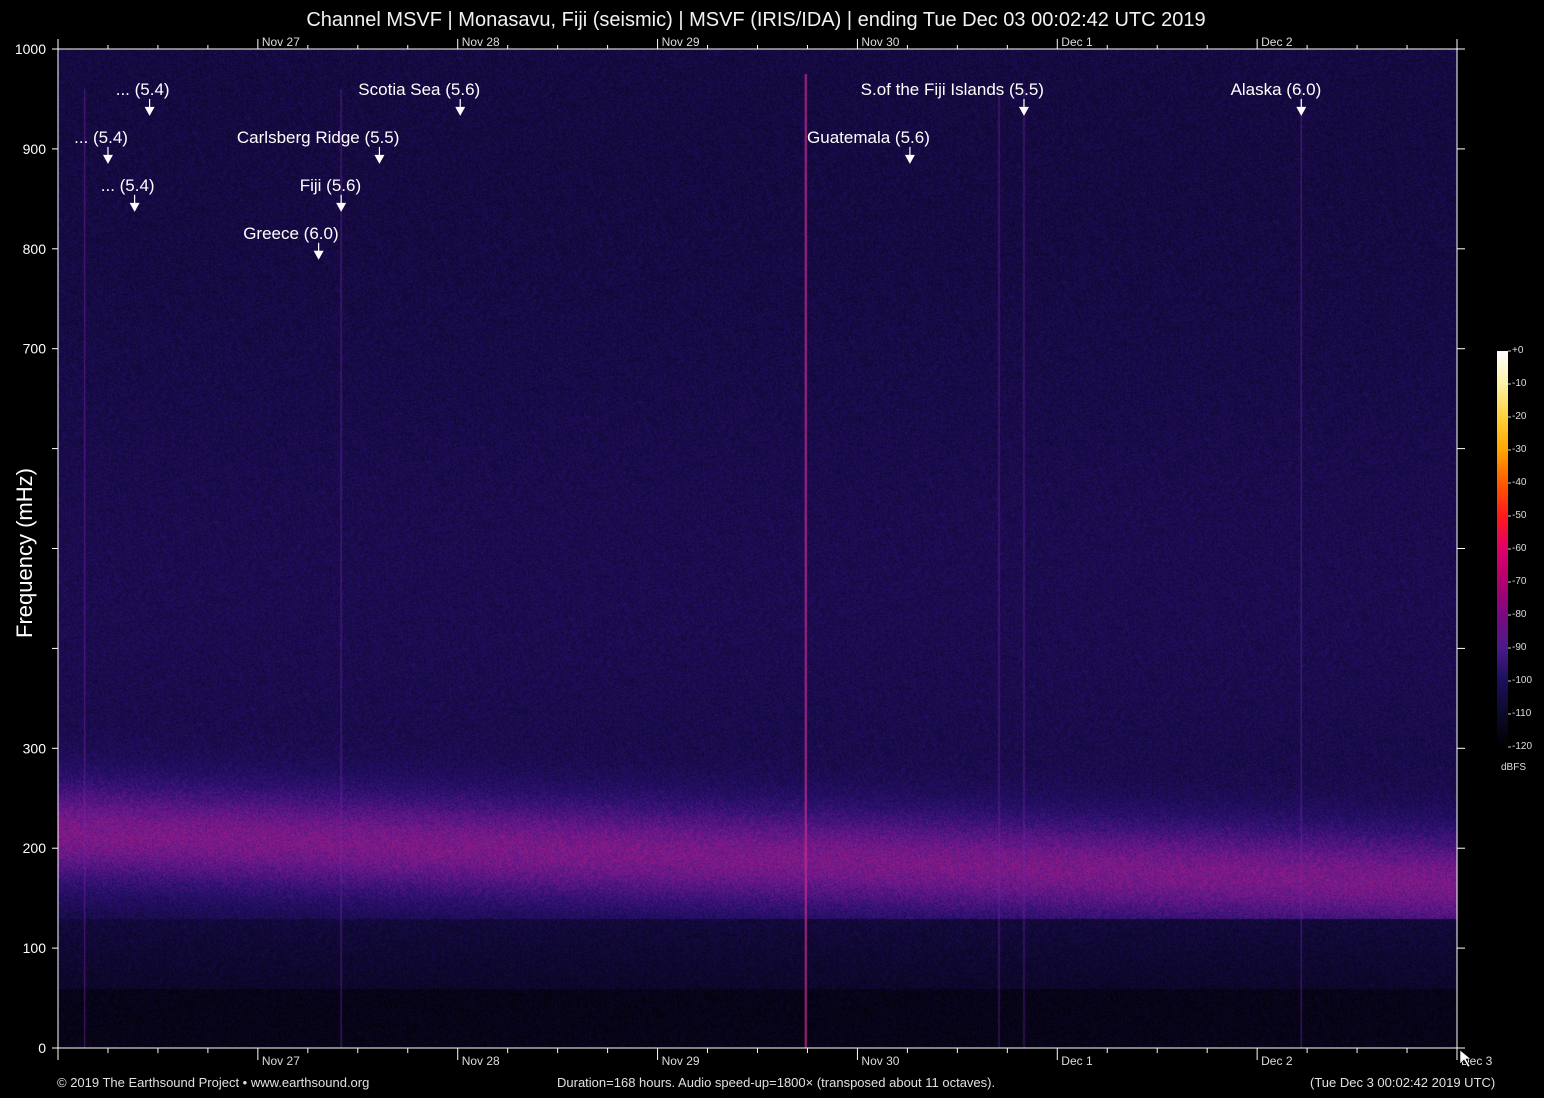 This screenshot has width=1544, height=1098. Describe the element at coordinates (1276, 89) in the screenshot. I see `event-annotation-label: Alaska (6.0)` at that location.